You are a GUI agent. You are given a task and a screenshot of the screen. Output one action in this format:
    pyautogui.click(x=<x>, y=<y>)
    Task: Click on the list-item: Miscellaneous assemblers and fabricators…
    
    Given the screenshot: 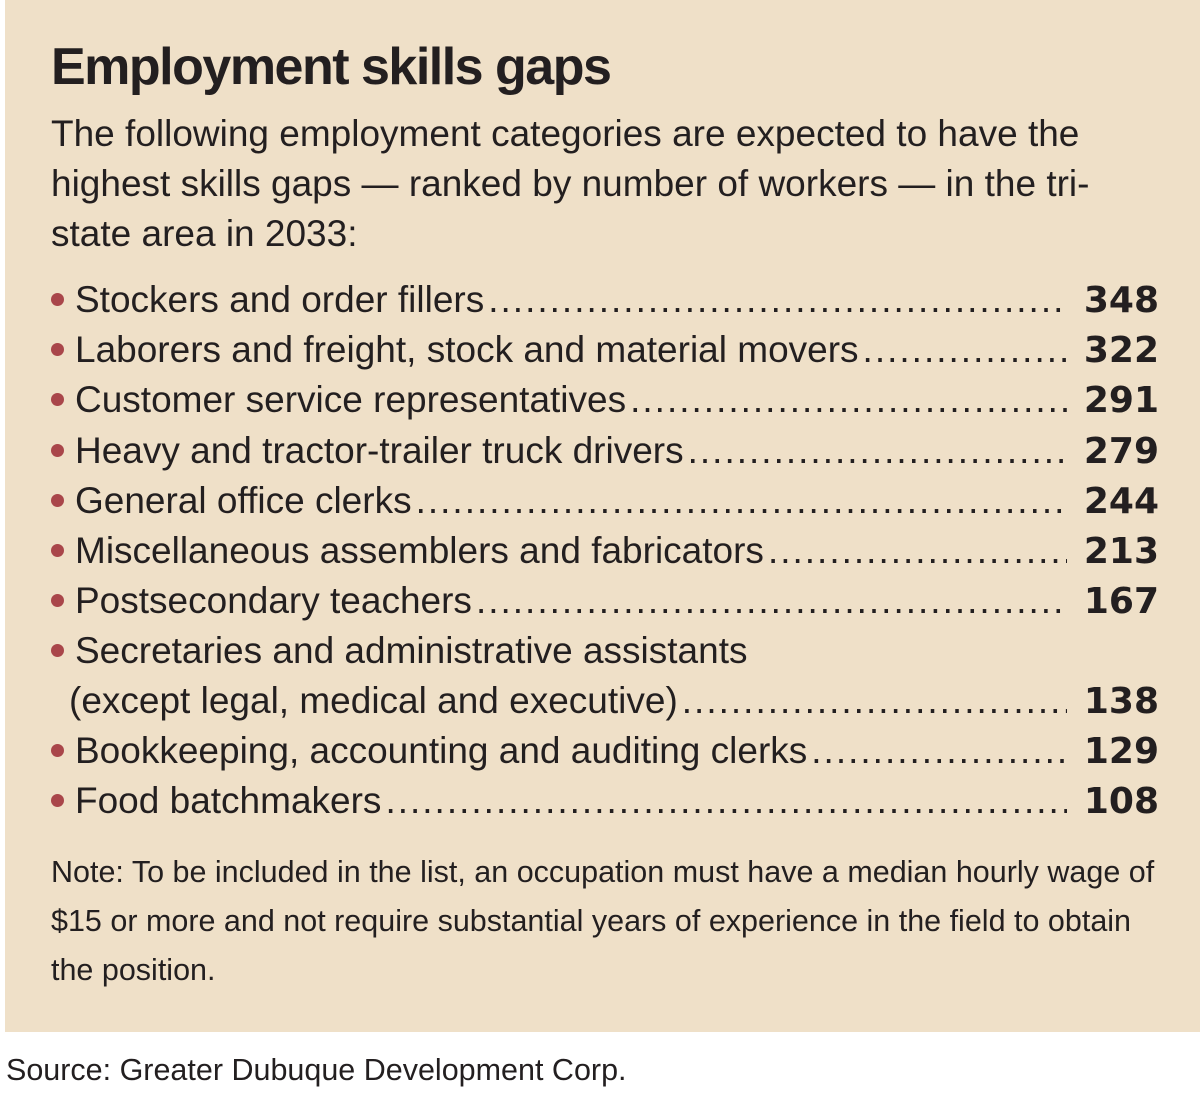 What is the action you would take?
    pyautogui.click(x=603, y=551)
    